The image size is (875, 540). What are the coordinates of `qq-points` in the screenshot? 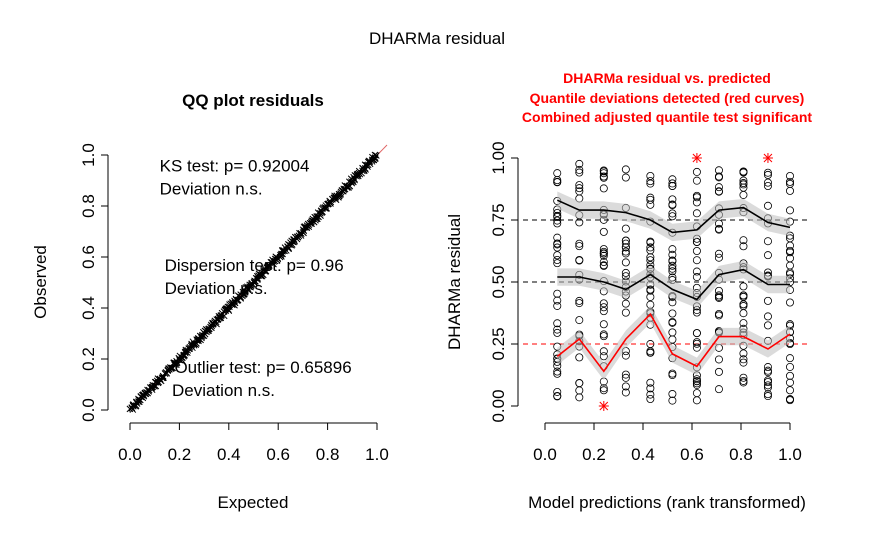 It's located at (253, 282).